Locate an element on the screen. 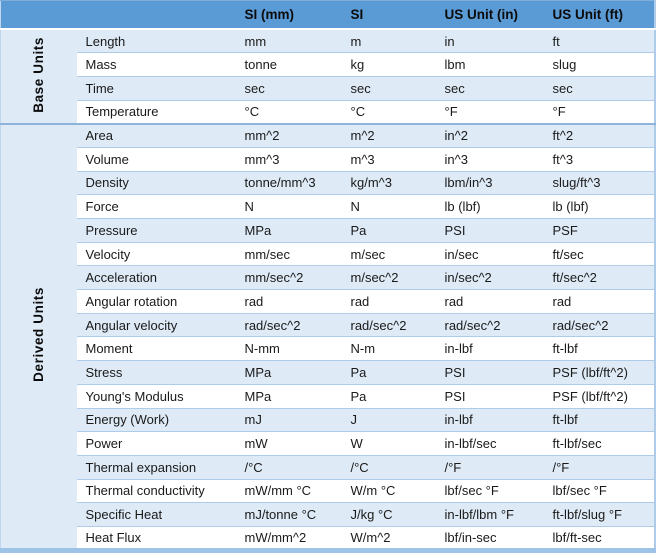 Image resolution: width=664 pixels, height=558 pixels. quantity-label: Mass is located at coordinates (158, 64).